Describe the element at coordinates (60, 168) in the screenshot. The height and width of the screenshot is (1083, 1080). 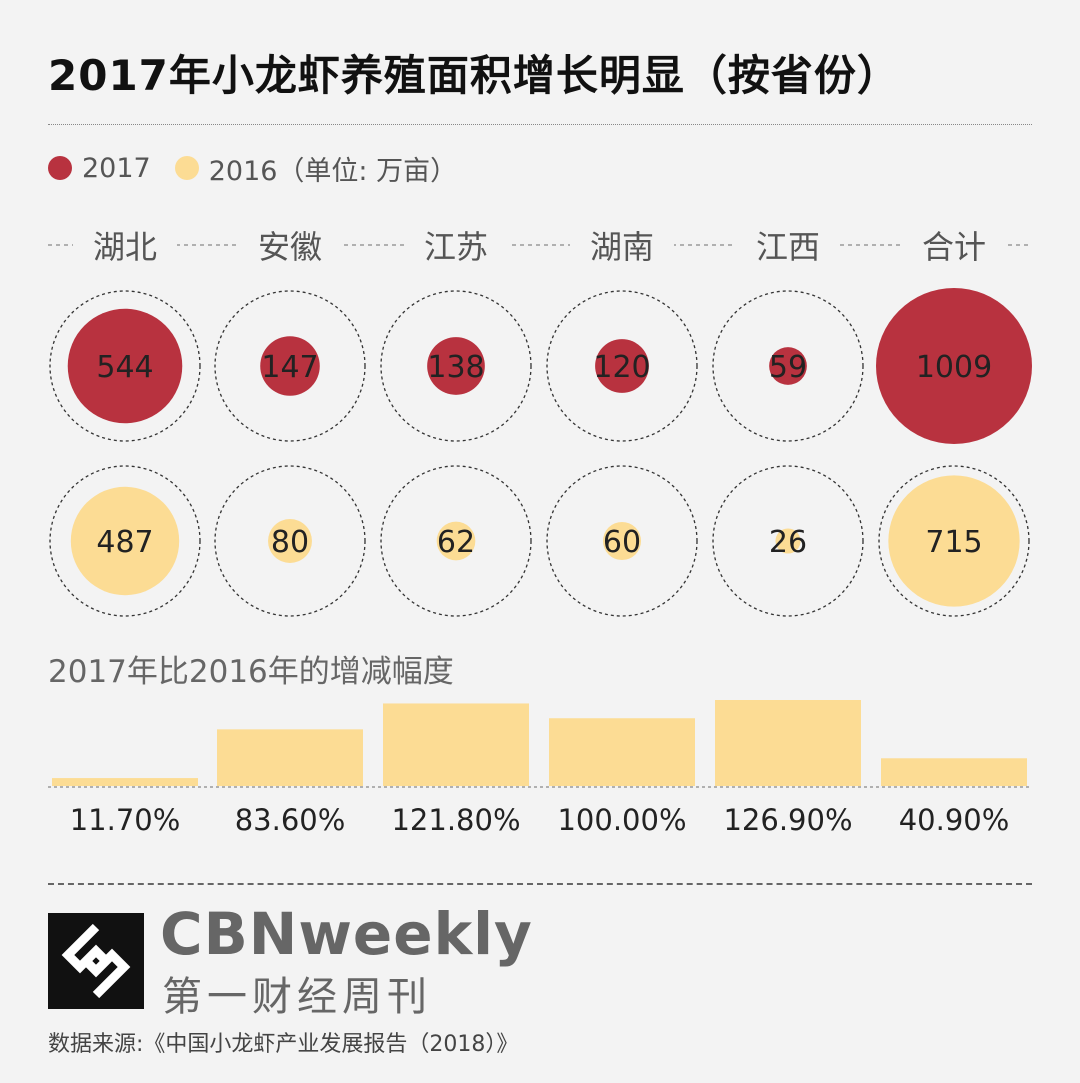
I see `legend-swatch-2017` at that location.